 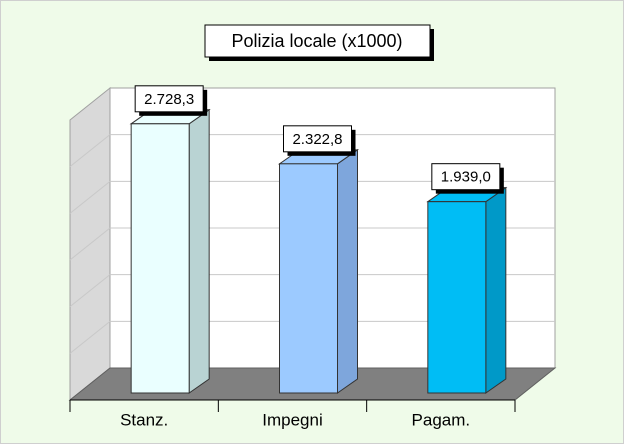 I want to click on title-frame, so click(x=317, y=41).